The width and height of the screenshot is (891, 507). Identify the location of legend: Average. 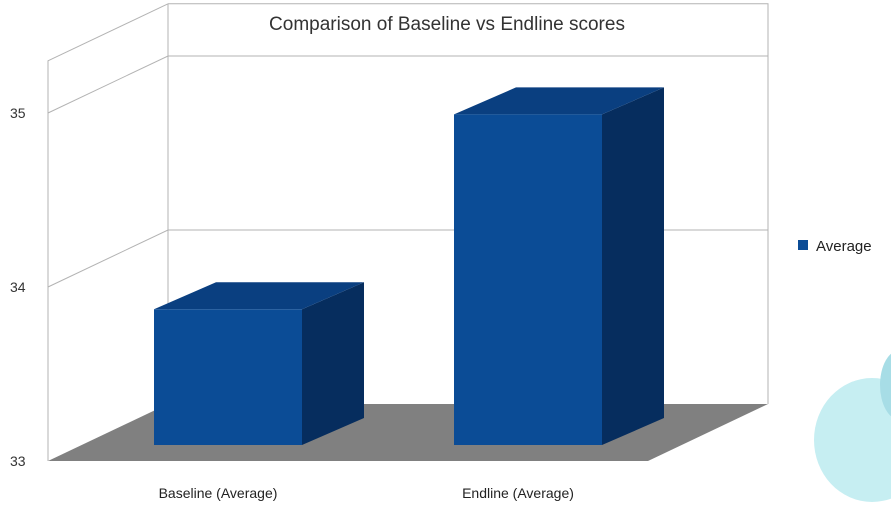
(835, 246).